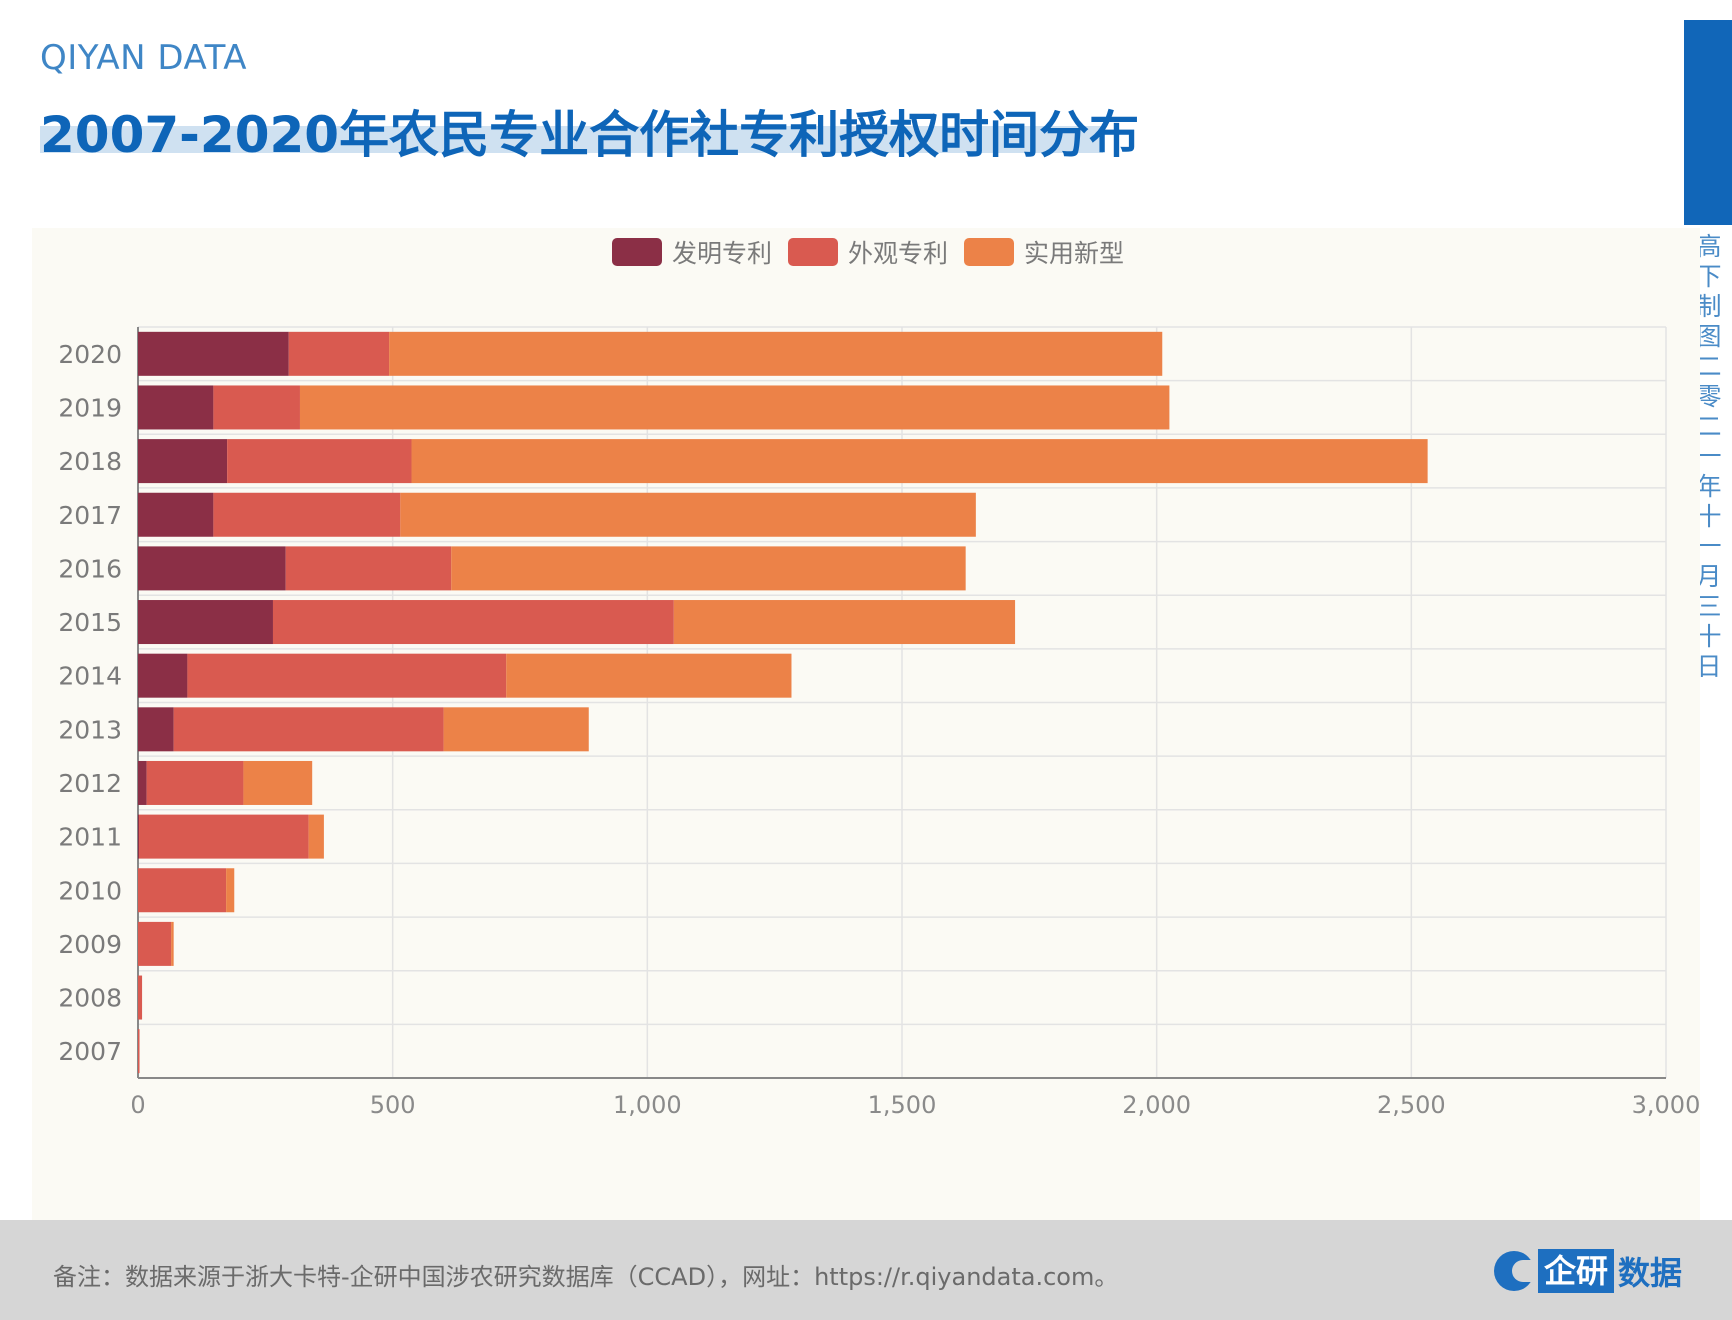  Describe the element at coordinates (90, 944) in the screenshot. I see `y-tick-label: 2009` at that location.